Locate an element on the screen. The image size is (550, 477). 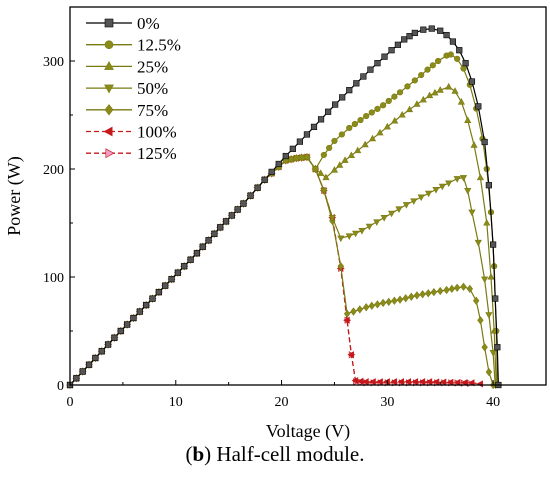
legend-item: 0% is located at coordinates (123, 23).